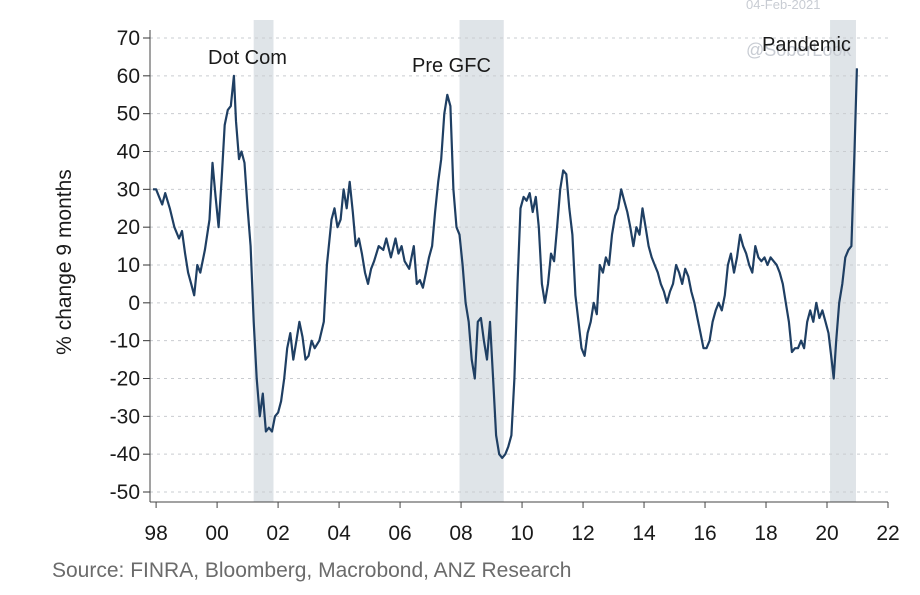  What do you see at coordinates (806, 45) in the screenshot?
I see `annotation-pandemic: Pandemic` at bounding box center [806, 45].